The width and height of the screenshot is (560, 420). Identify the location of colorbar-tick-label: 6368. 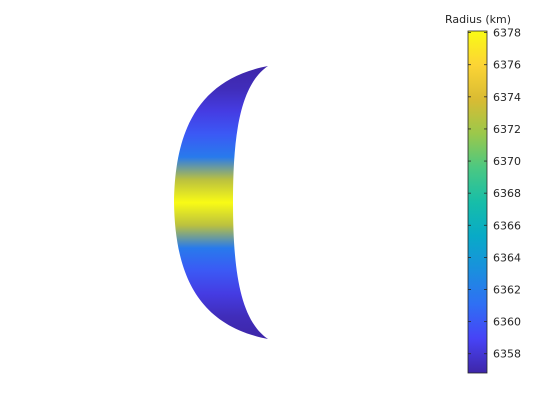
(507, 193).